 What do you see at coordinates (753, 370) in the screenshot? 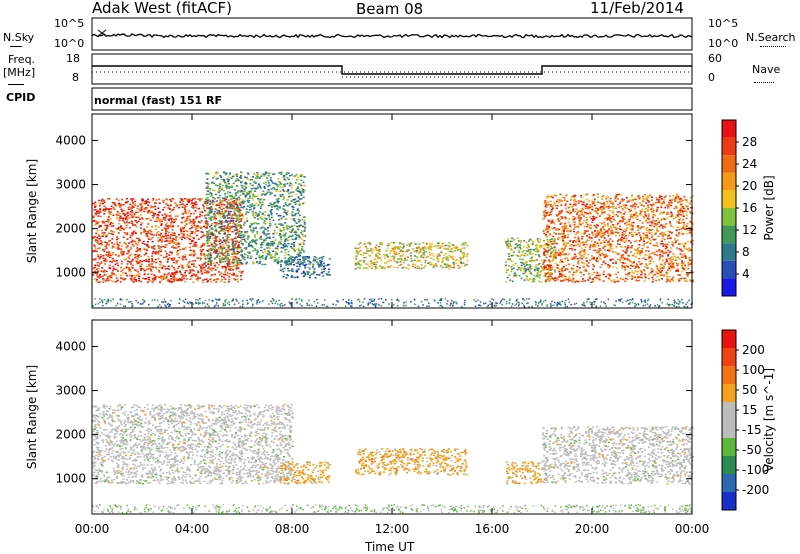
I see `velocity-colorbar-label-1: 100` at bounding box center [753, 370].